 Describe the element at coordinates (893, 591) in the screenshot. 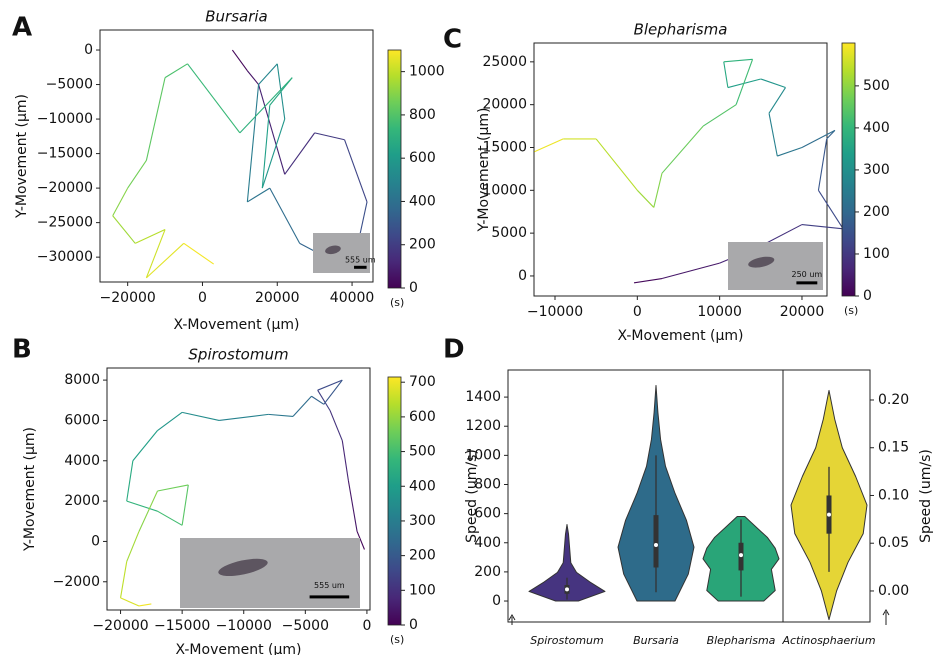

I see `y2-tick-label: 0.00` at that location.